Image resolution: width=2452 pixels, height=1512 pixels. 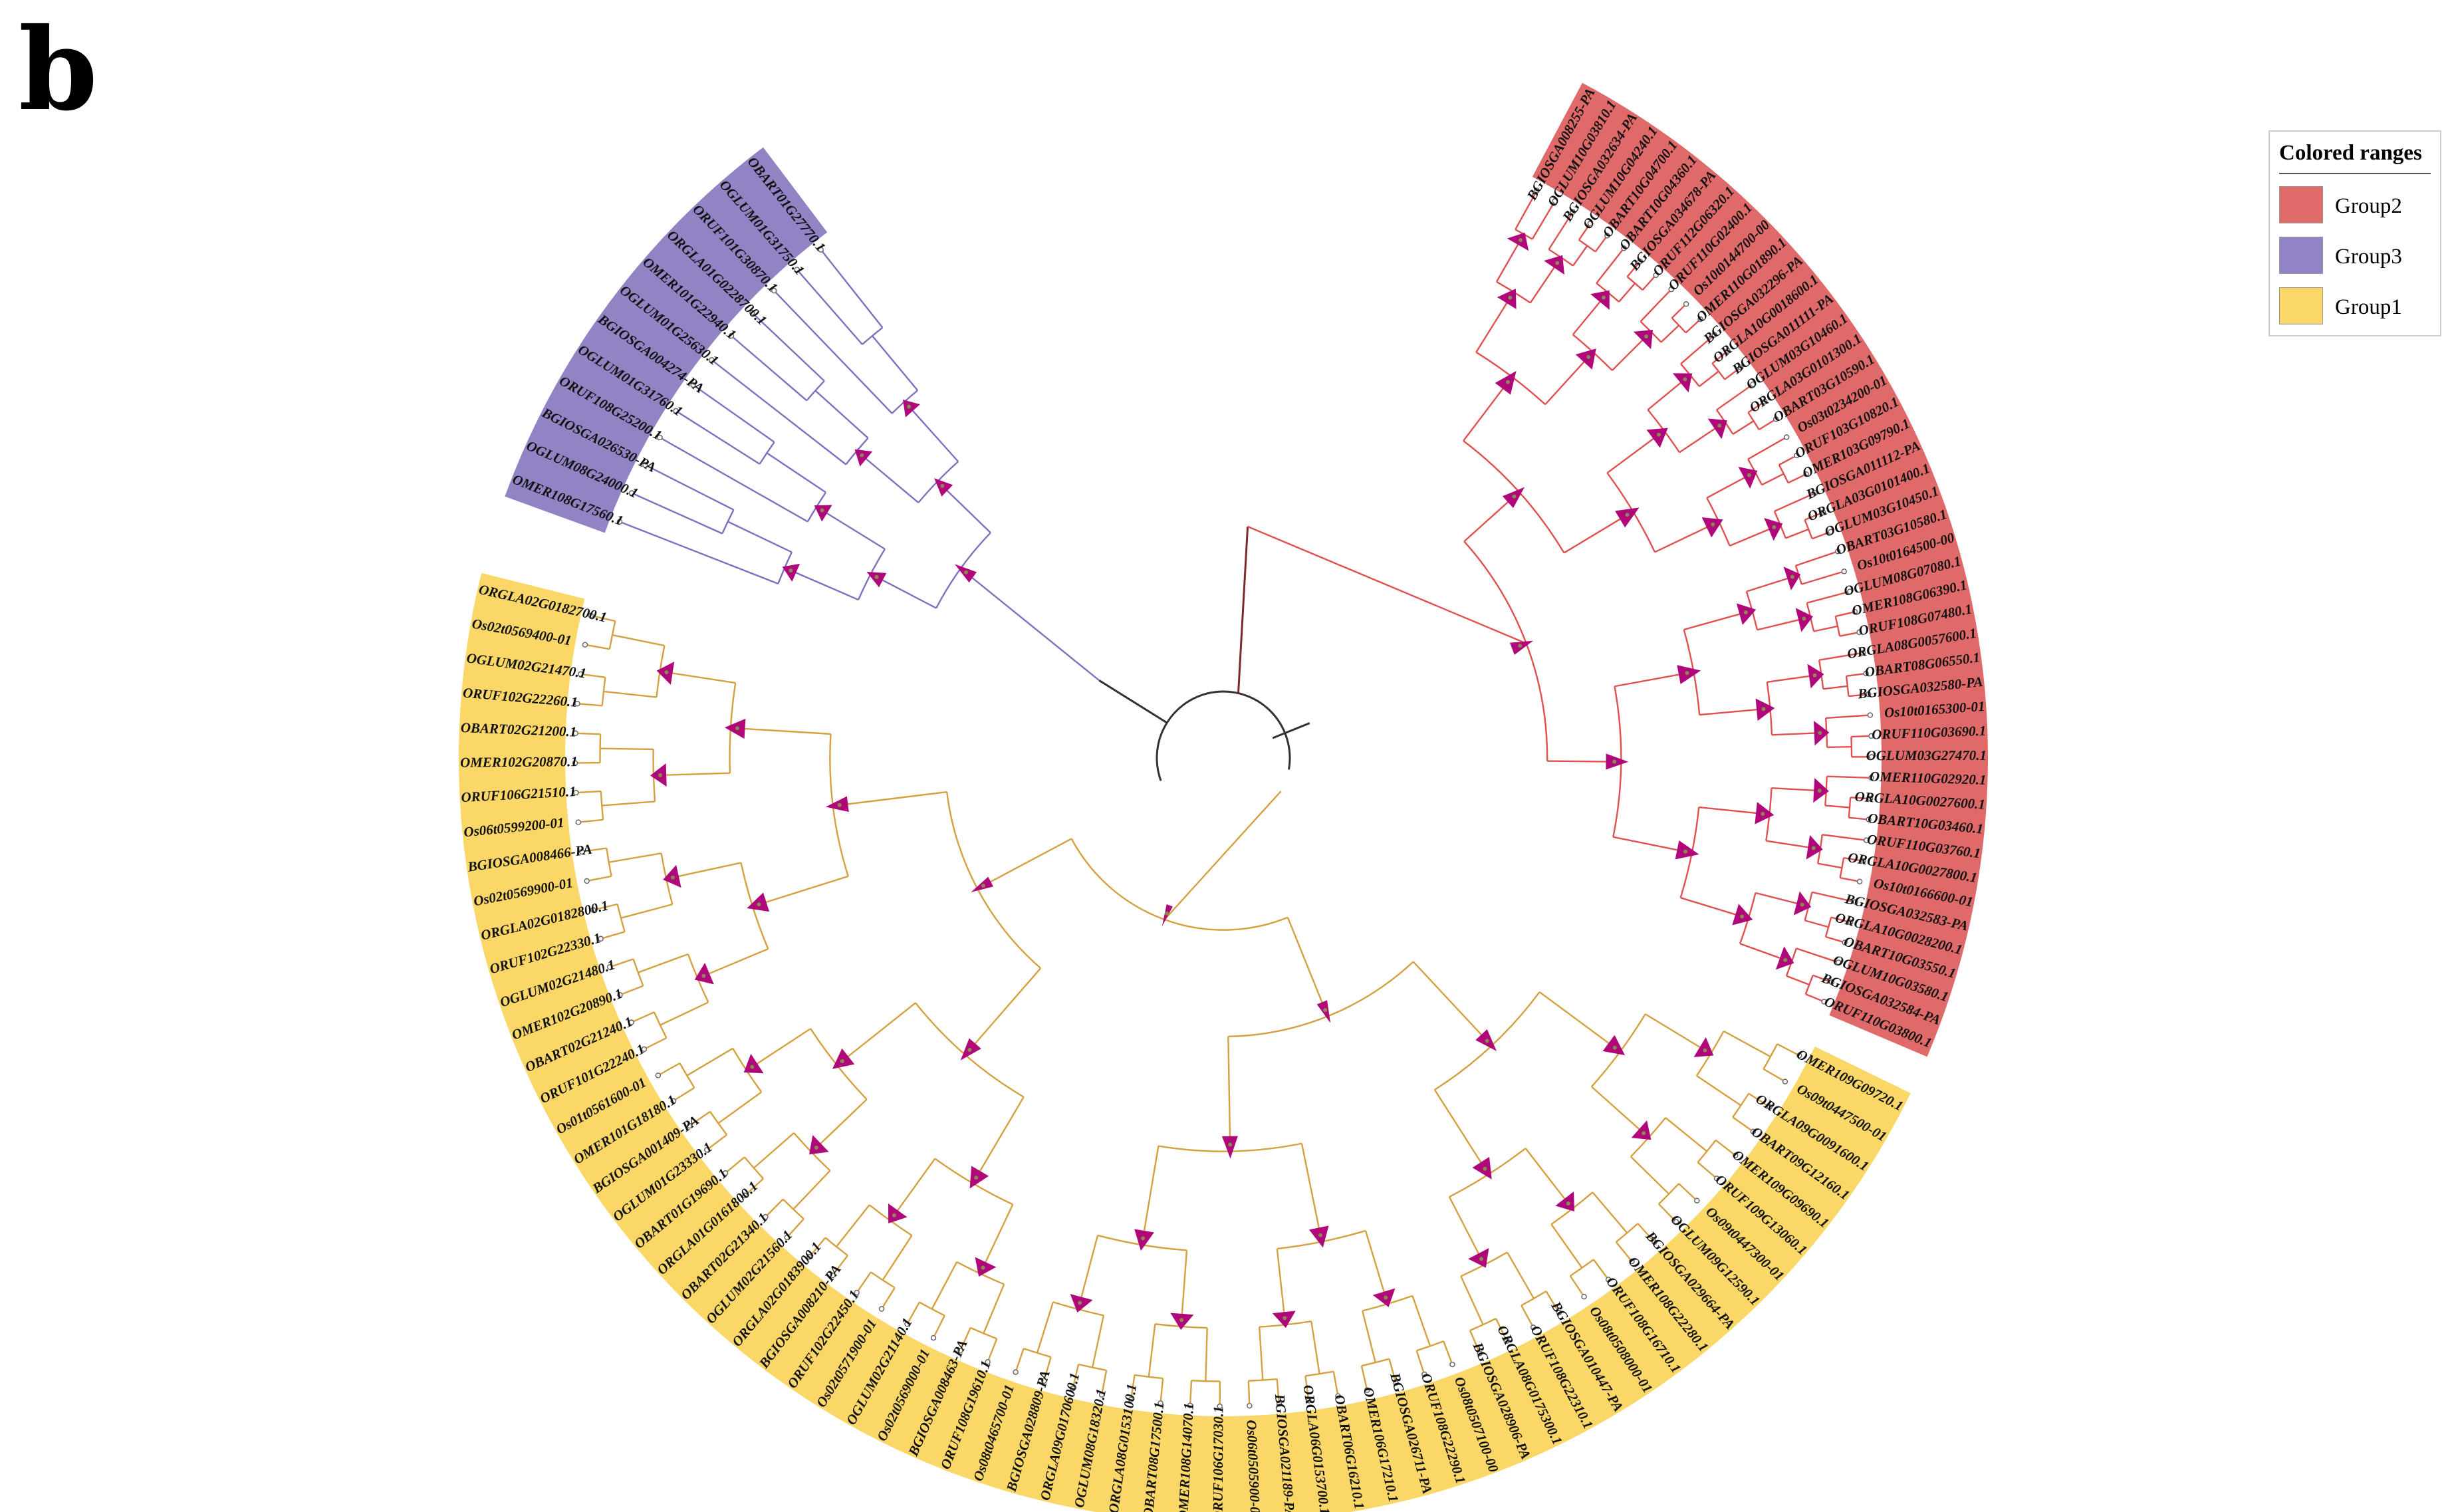 I want to click on root-branch-group3, so click(x=1132, y=702).